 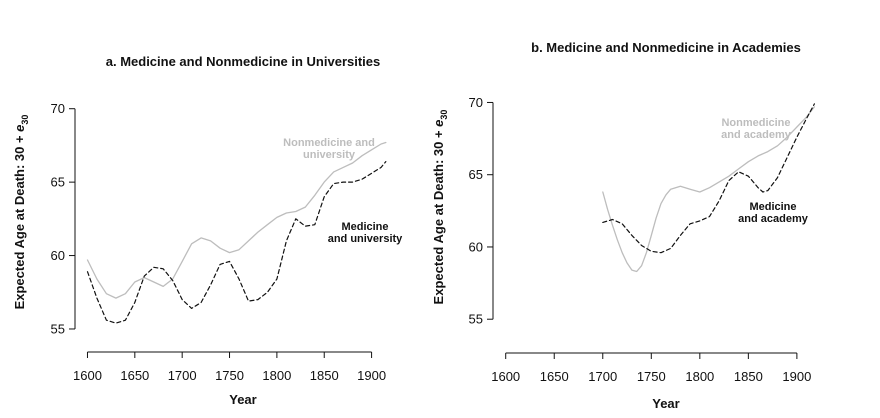 What do you see at coordinates (756, 129) in the screenshot?
I see `series-label: Nonmedicine and academy` at bounding box center [756, 129].